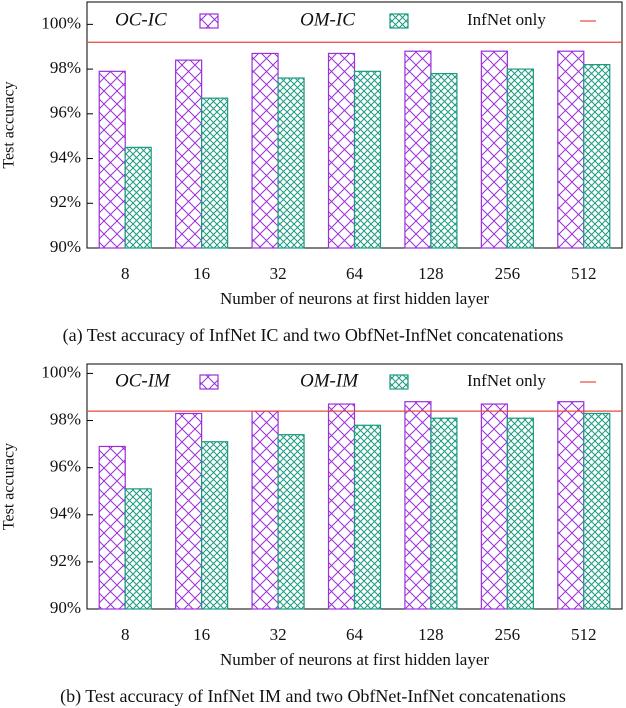 The image size is (626, 708). I want to click on legend-label: OC-IM, so click(143, 380).